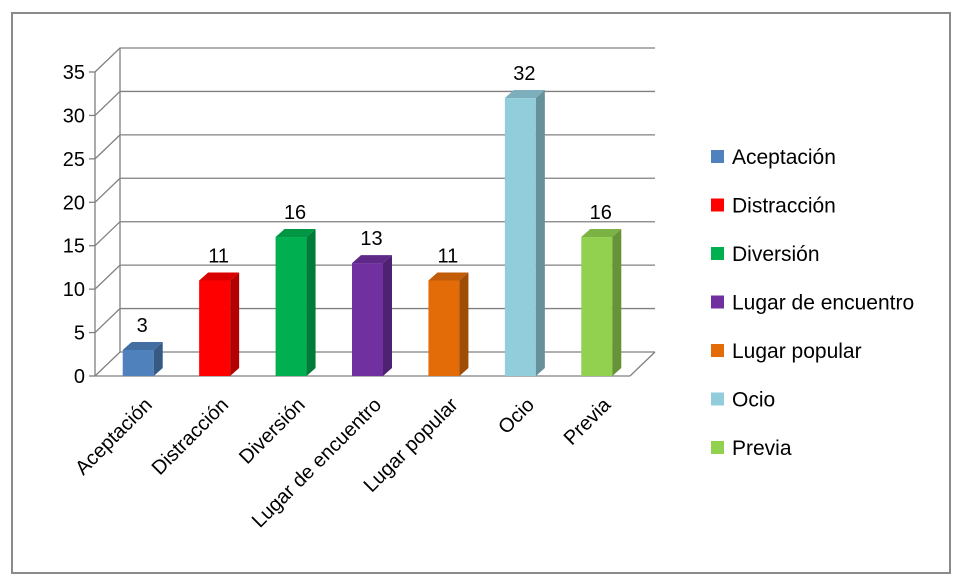 This screenshot has height=580, width=957. What do you see at coordinates (74, 290) in the screenshot?
I see `y-tick-label: 10` at bounding box center [74, 290].